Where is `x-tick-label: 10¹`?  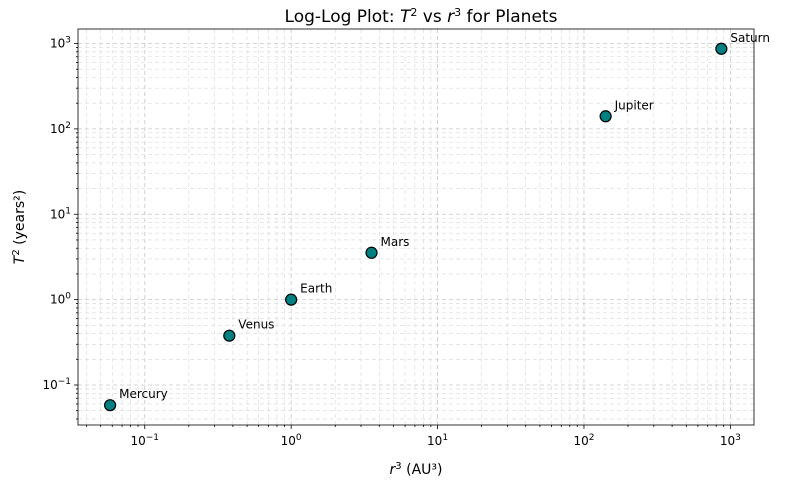
x-tick-label: 10¹ is located at coordinates (437, 440).